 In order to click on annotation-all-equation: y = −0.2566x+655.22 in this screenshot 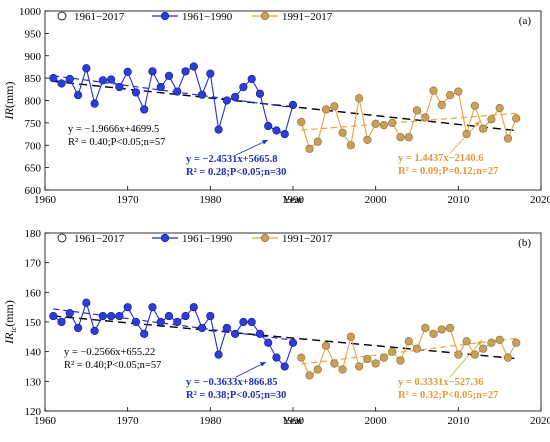, I will do `click(109, 352)`.